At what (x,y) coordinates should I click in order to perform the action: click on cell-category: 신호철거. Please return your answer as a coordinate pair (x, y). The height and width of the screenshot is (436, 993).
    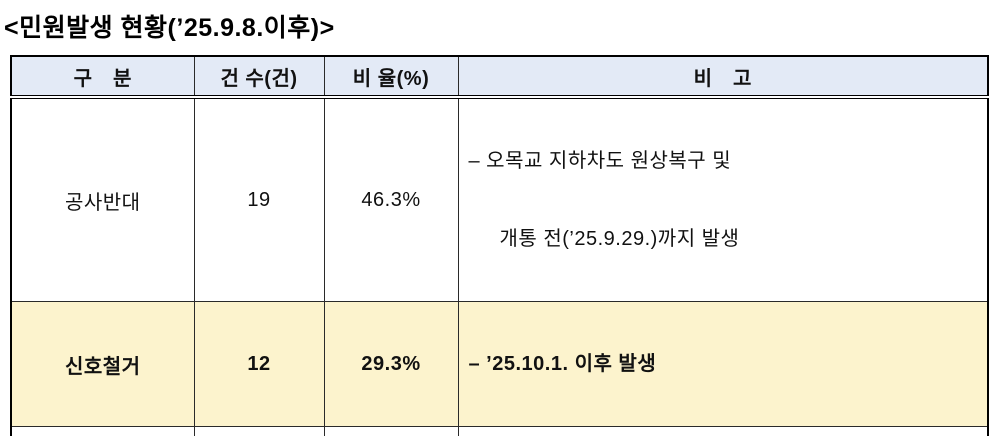
    Looking at the image, I should click on (102, 364).